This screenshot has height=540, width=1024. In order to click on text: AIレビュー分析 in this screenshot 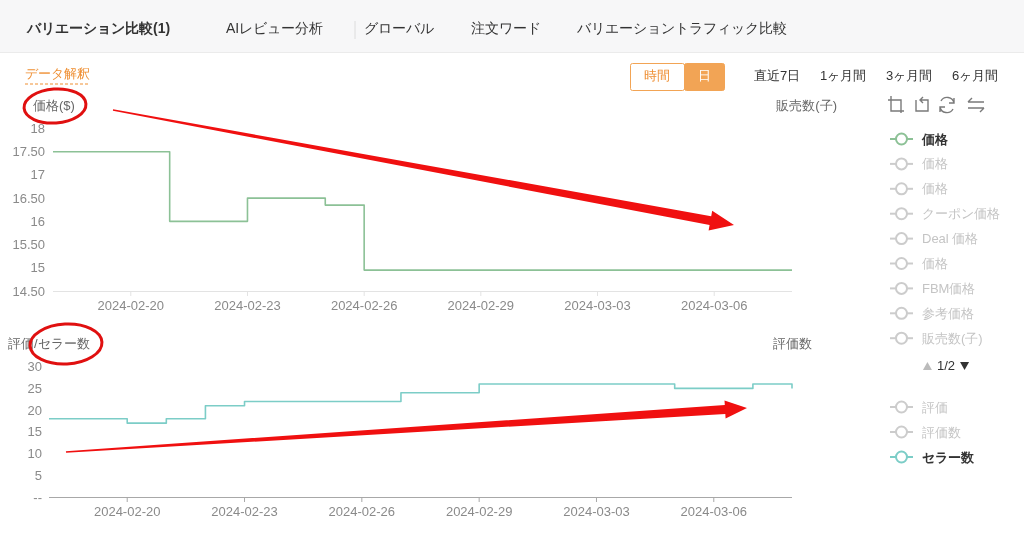, I will do `click(275, 28)`.